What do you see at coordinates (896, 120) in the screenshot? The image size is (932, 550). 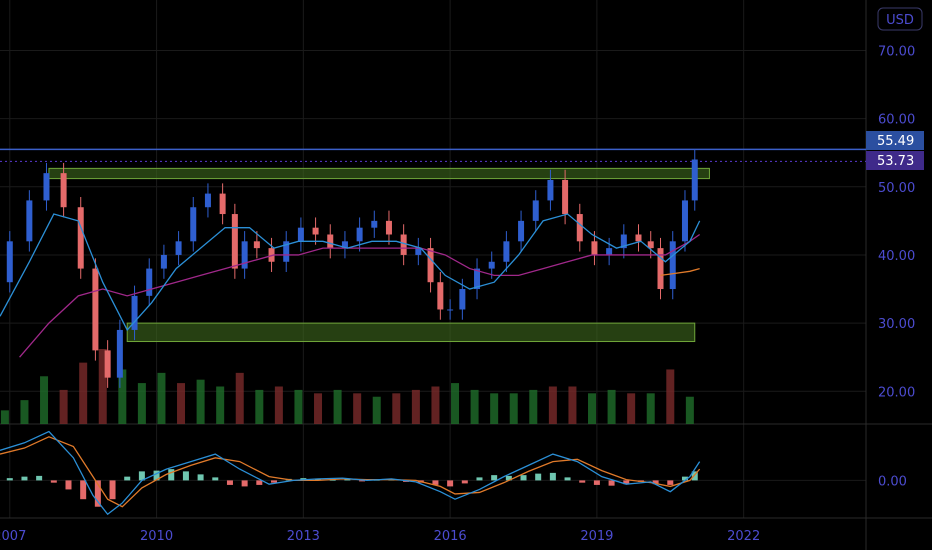 I see `price-tick-label: 60.00` at bounding box center [896, 120].